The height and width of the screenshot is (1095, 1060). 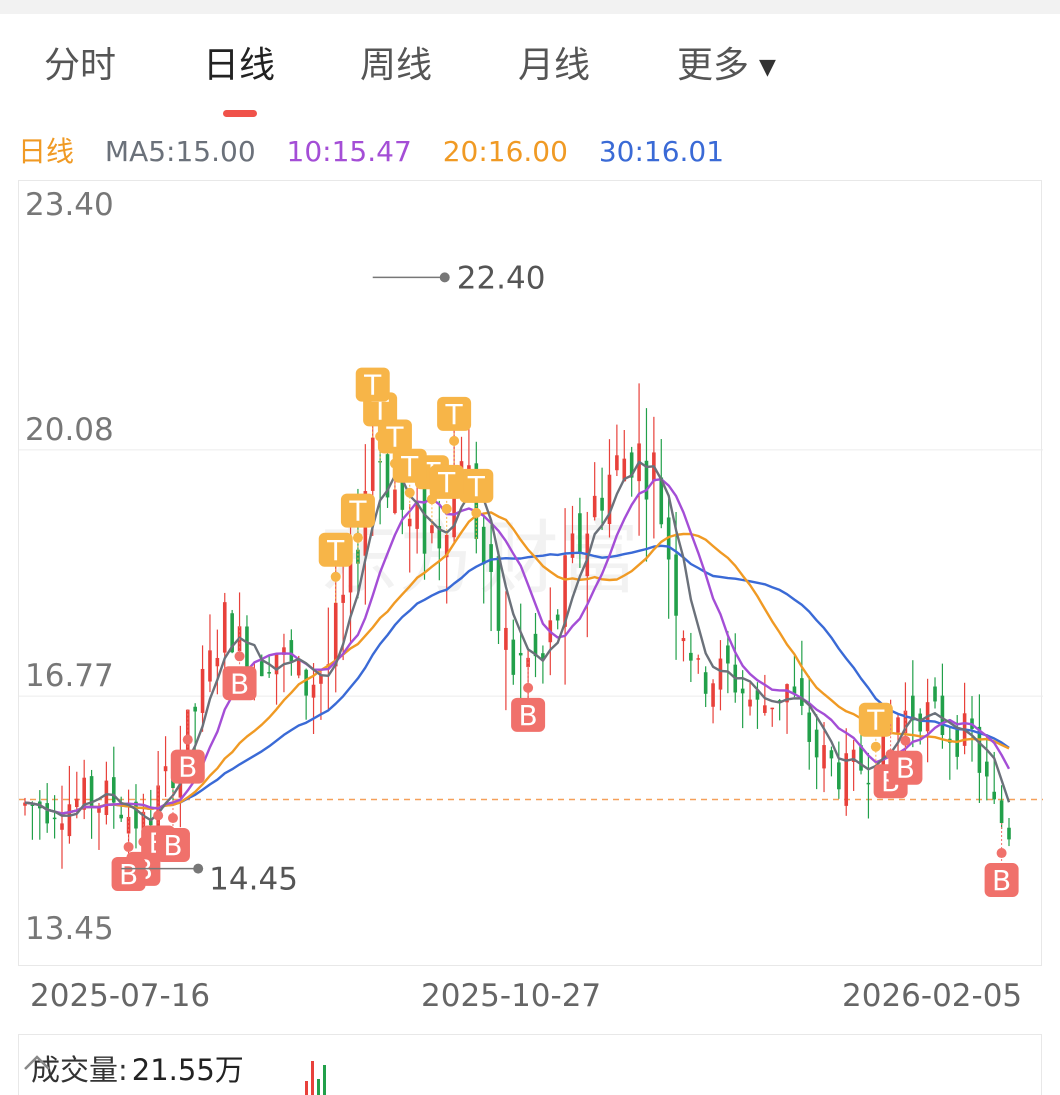 I want to click on chevron-up-icon, so click(x=37, y=1063).